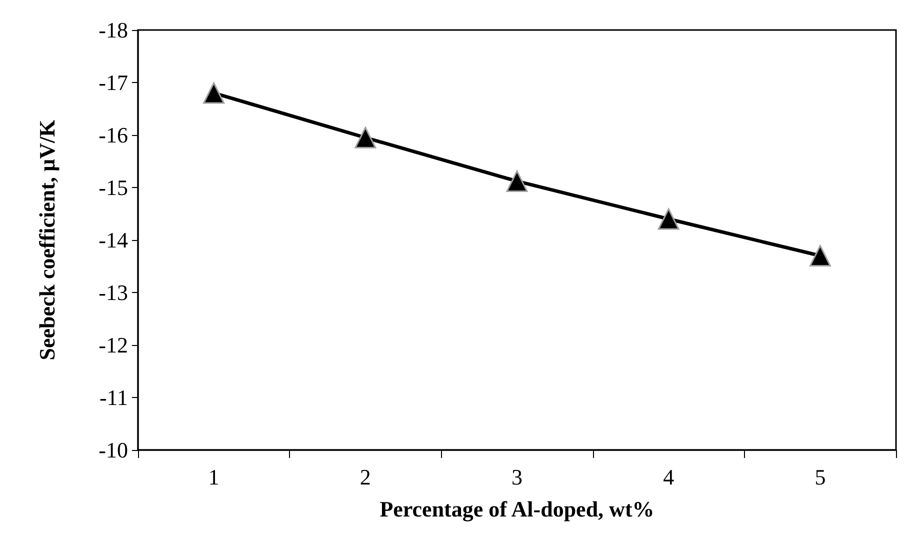  What do you see at coordinates (668, 477) in the screenshot?
I see `x-tick-label: 4` at bounding box center [668, 477].